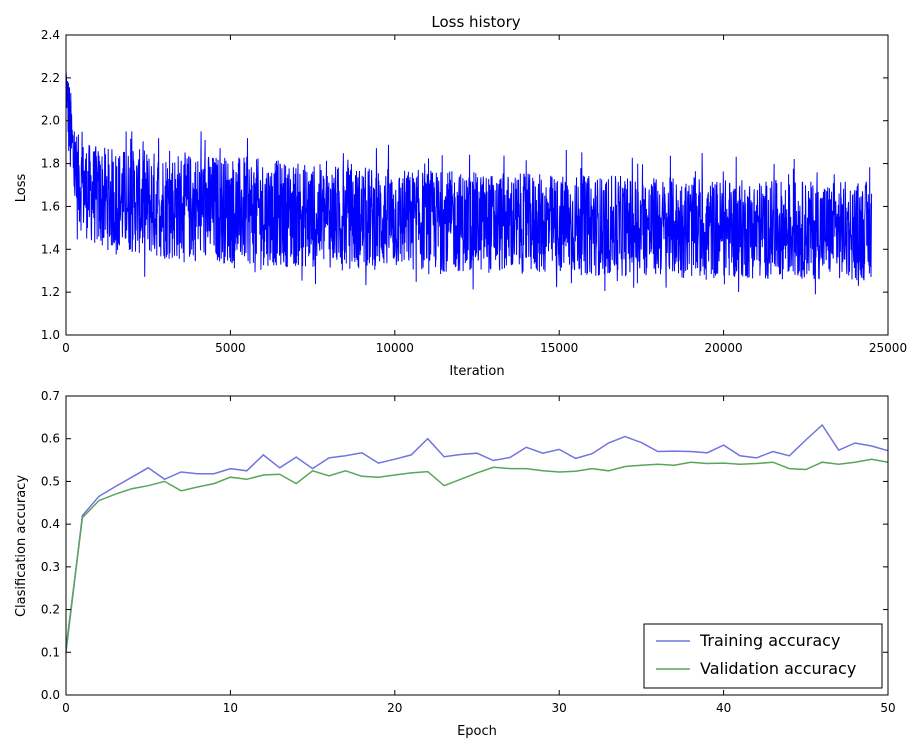 Image resolution: width=924 pixels, height=744 pixels. I want to click on loss-y-axis-label: Loss, so click(21, 188).